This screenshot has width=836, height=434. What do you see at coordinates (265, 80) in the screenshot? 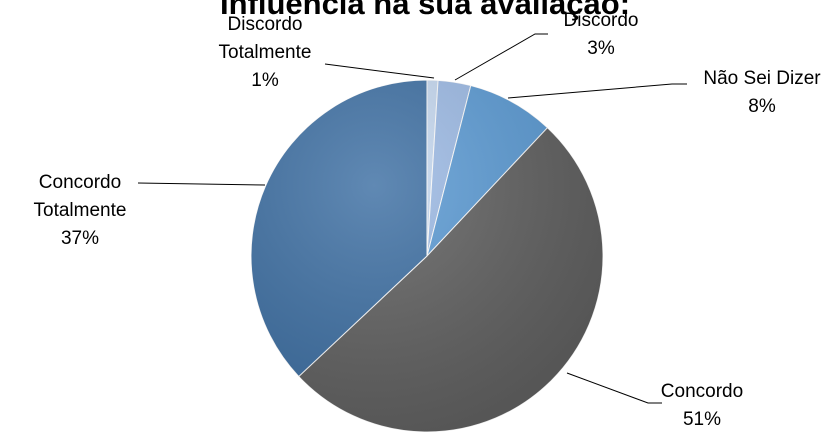
I see `data-label-value: 1%` at bounding box center [265, 80].